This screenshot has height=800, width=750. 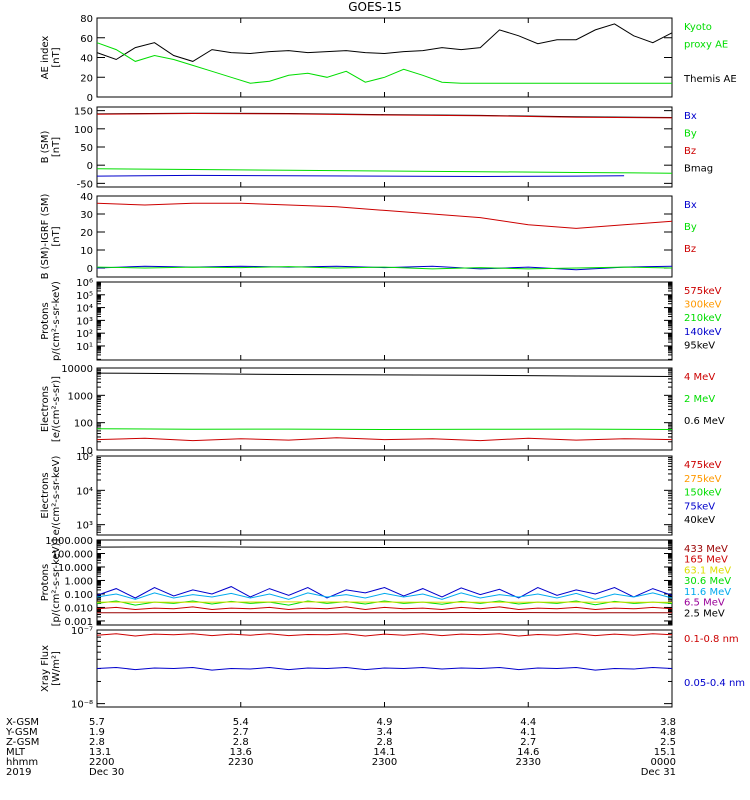 I want to click on legend-entry: 30.6 MeV, so click(x=707, y=581).